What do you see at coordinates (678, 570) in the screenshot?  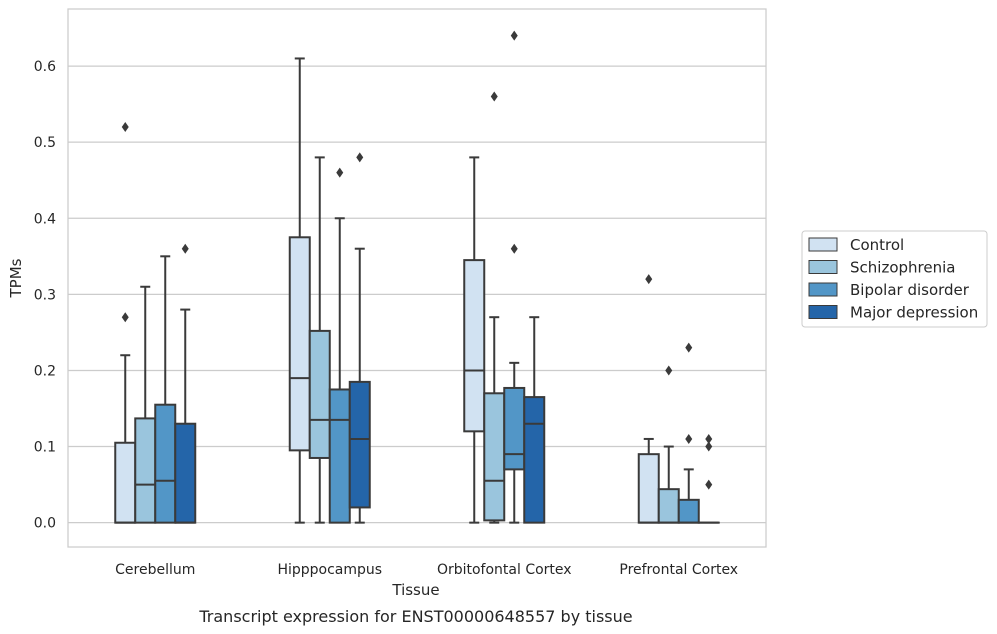 I see `x-tick-label: Prefrontal Cortex` at bounding box center [678, 570].